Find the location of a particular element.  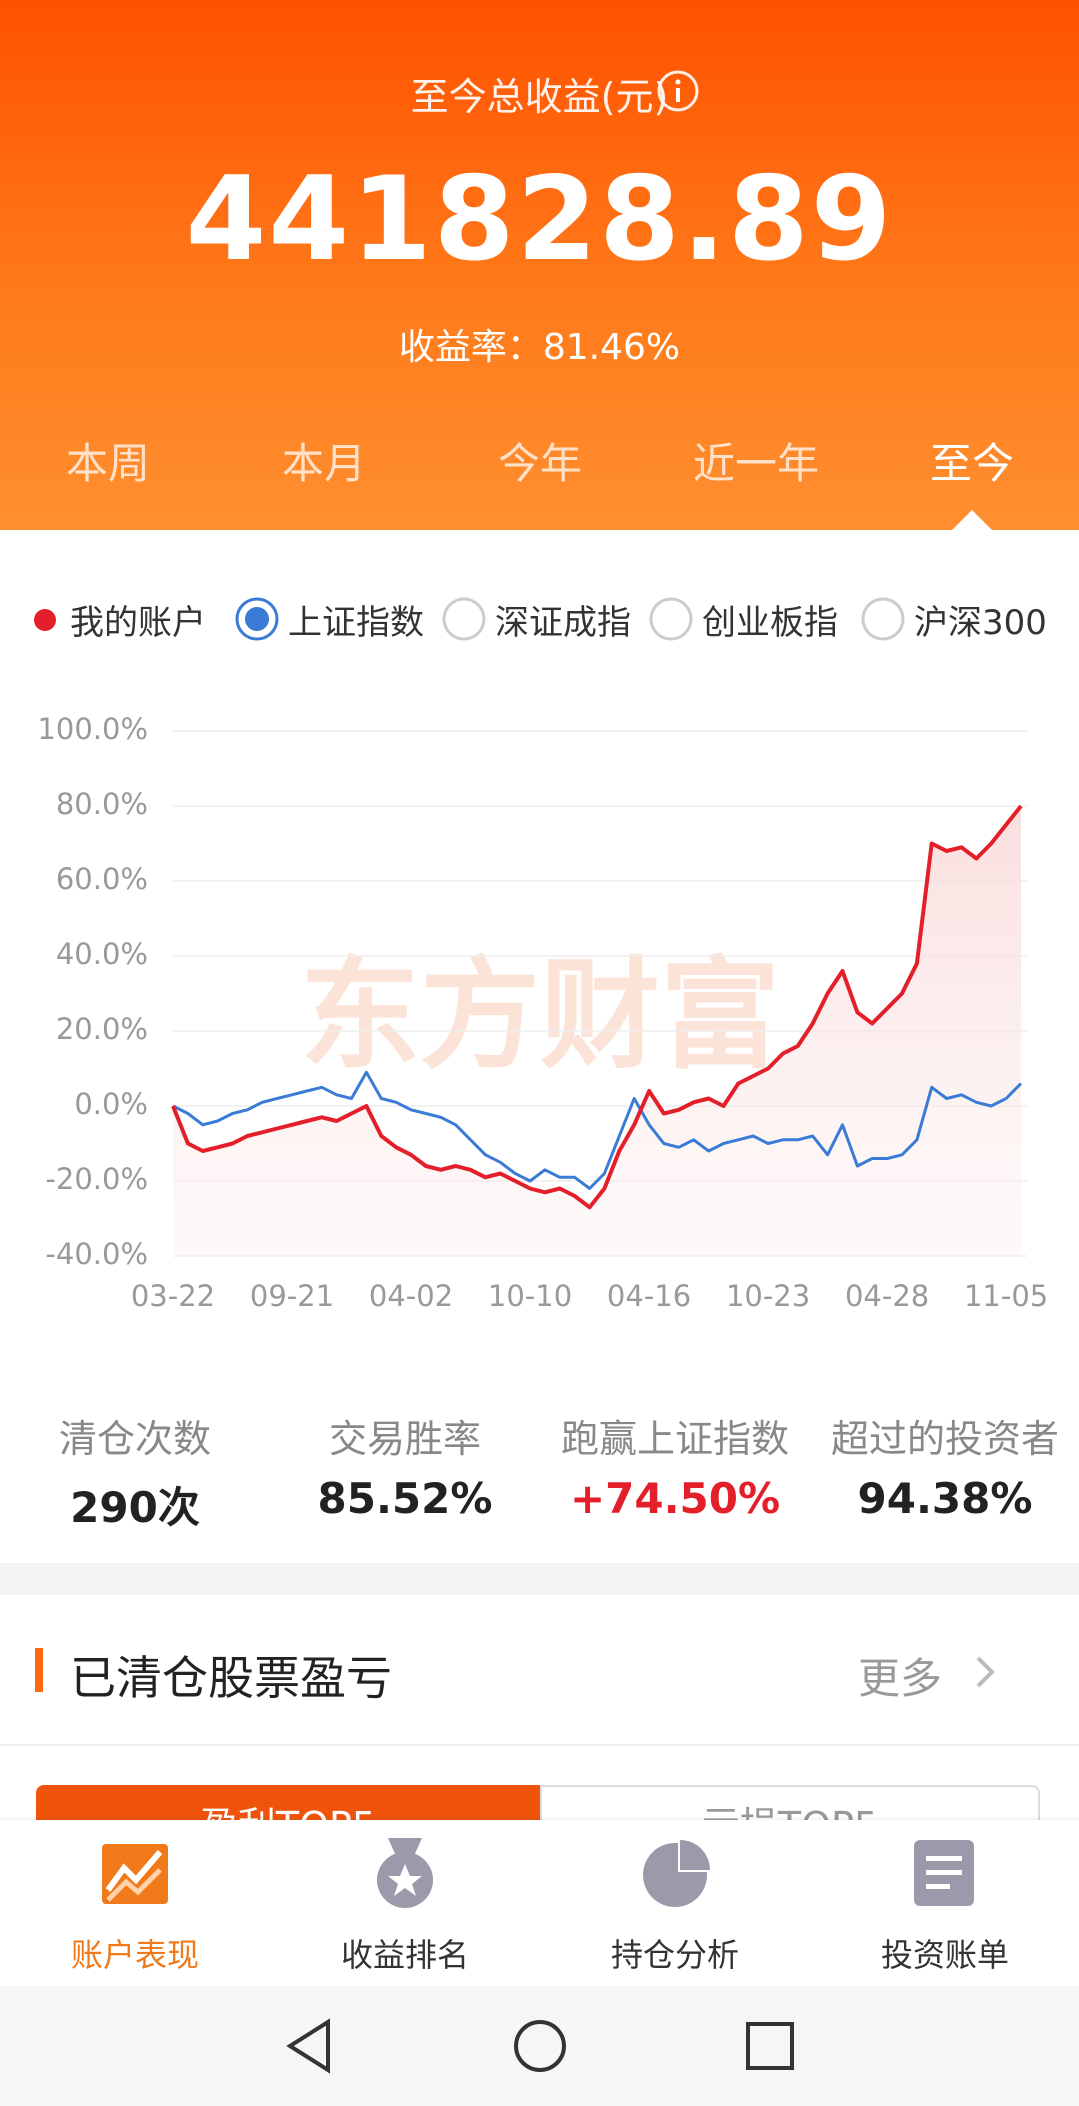

tab: 今年 is located at coordinates (539, 463).